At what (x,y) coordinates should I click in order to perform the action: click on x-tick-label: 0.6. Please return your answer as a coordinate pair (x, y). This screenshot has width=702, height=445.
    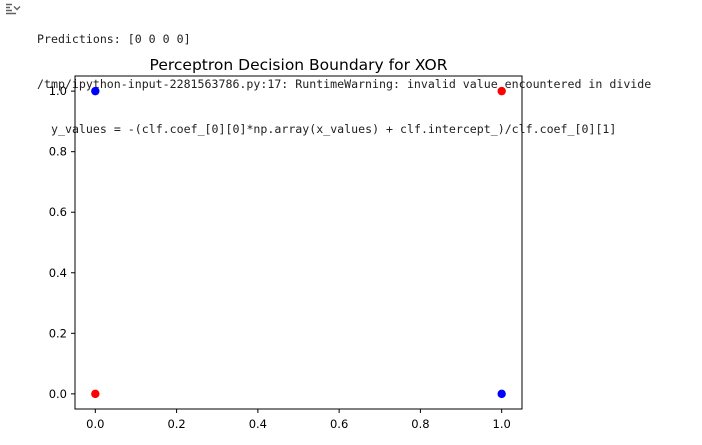
    Looking at the image, I should click on (339, 424).